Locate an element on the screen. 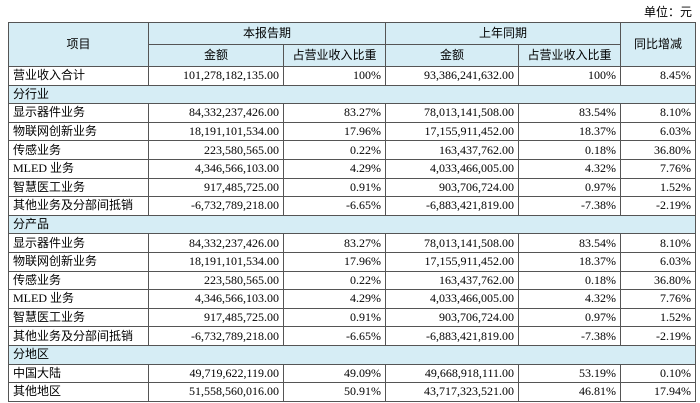  section-row: 分产品 is located at coordinates (352, 224).